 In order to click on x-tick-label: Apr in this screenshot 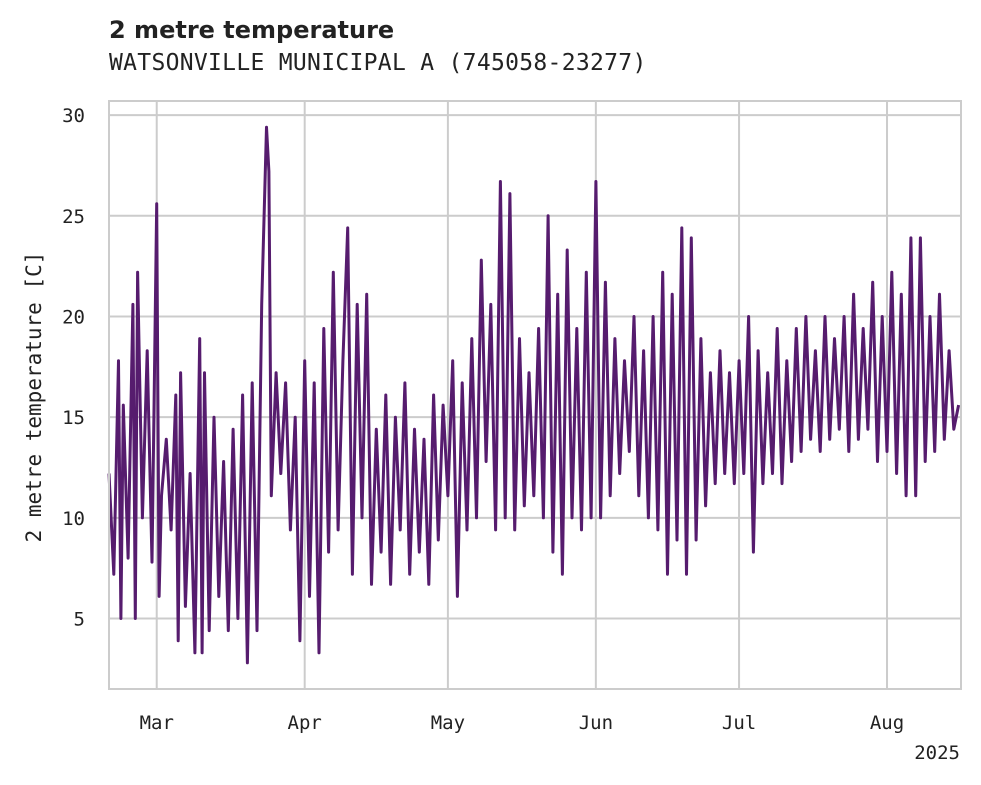, I will do `click(305, 723)`.